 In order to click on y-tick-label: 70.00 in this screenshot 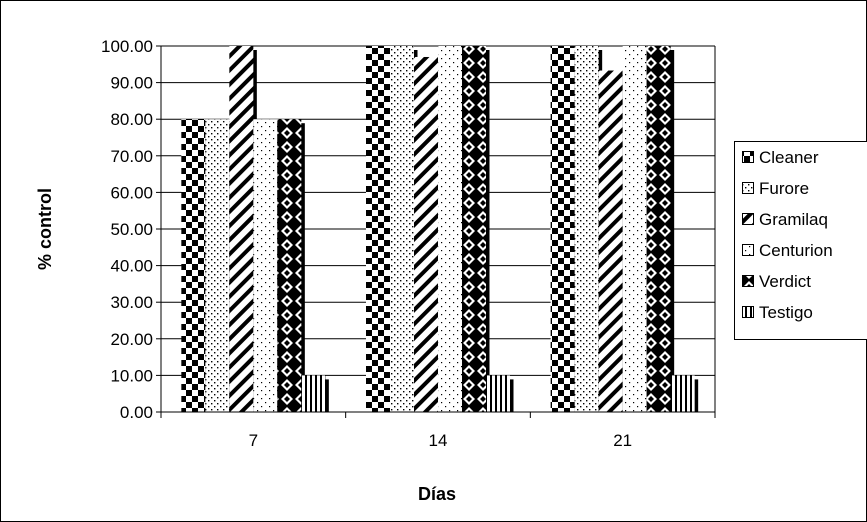, I will do `click(131, 156)`.